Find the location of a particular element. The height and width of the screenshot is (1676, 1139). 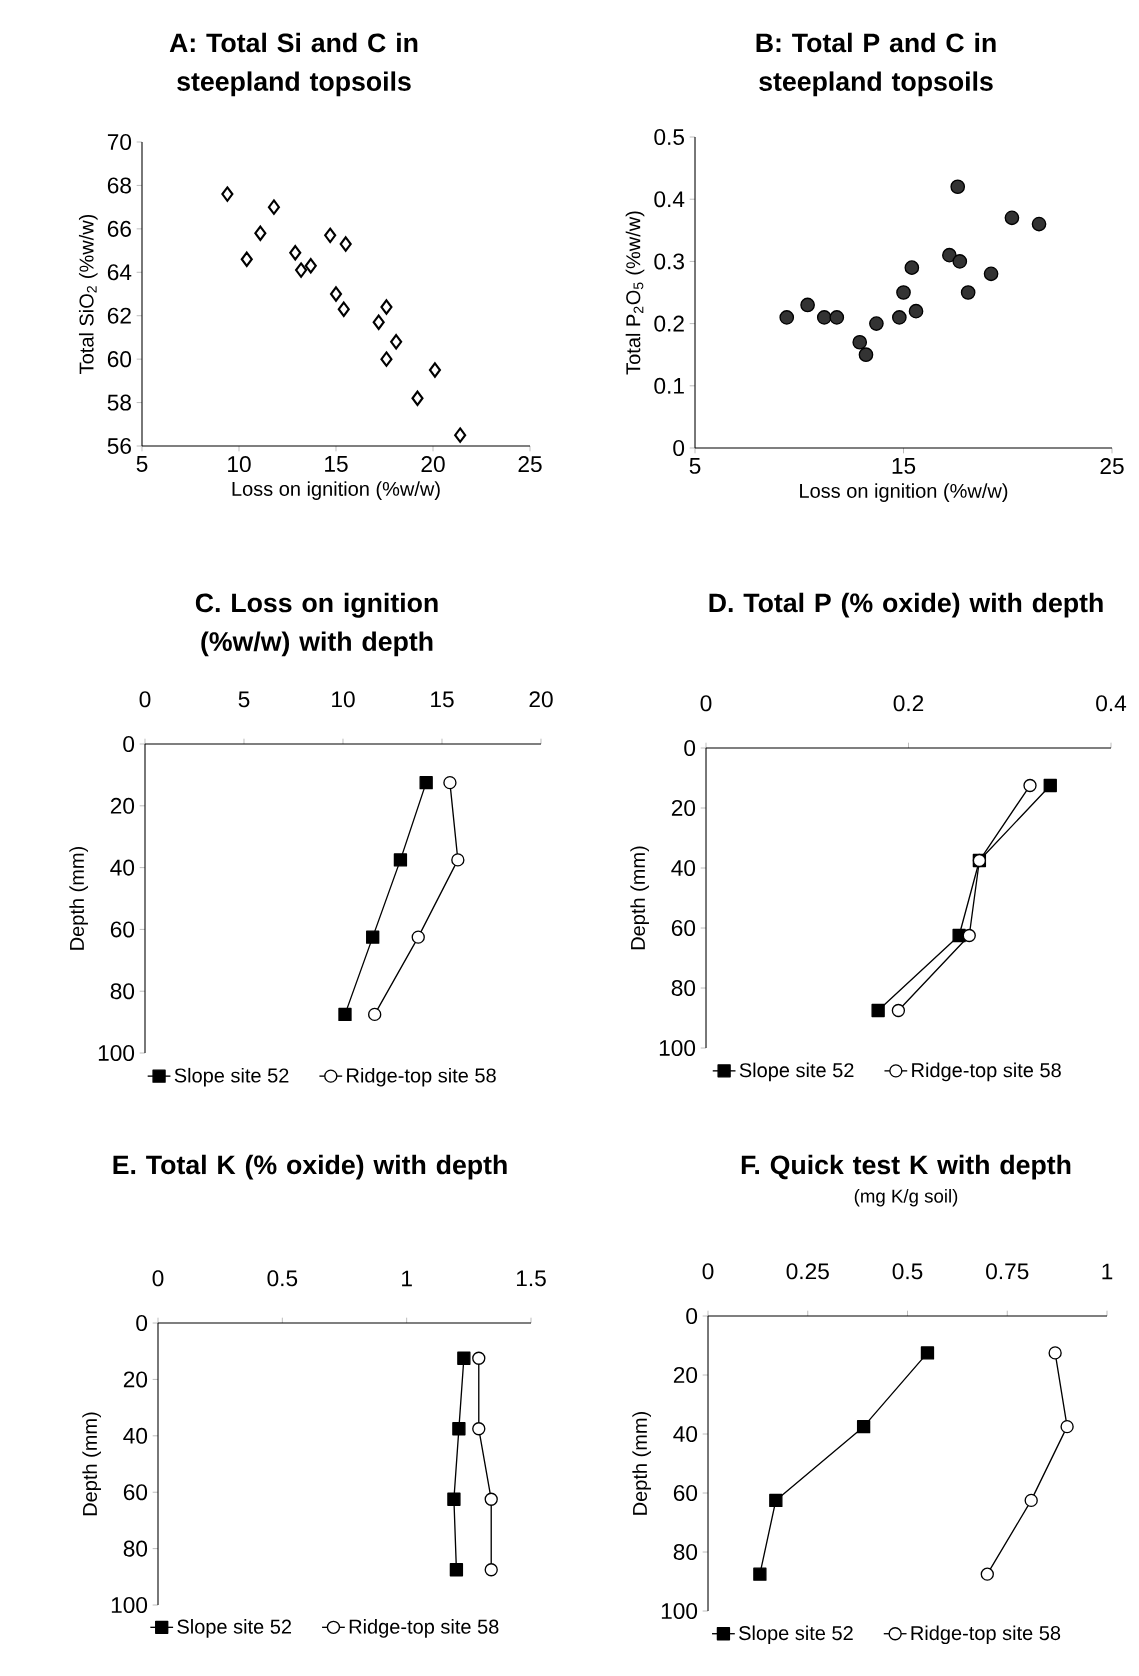

y-tick-label: 62 is located at coordinates (119, 315).